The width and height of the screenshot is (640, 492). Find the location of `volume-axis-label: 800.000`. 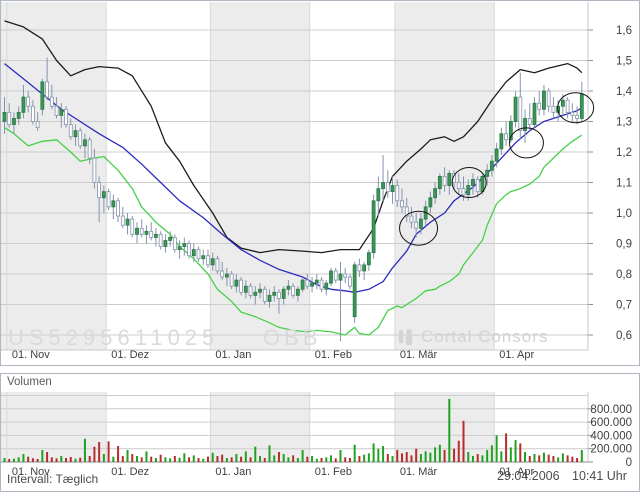

volume-axis-label: 800.000 is located at coordinates (611, 410).